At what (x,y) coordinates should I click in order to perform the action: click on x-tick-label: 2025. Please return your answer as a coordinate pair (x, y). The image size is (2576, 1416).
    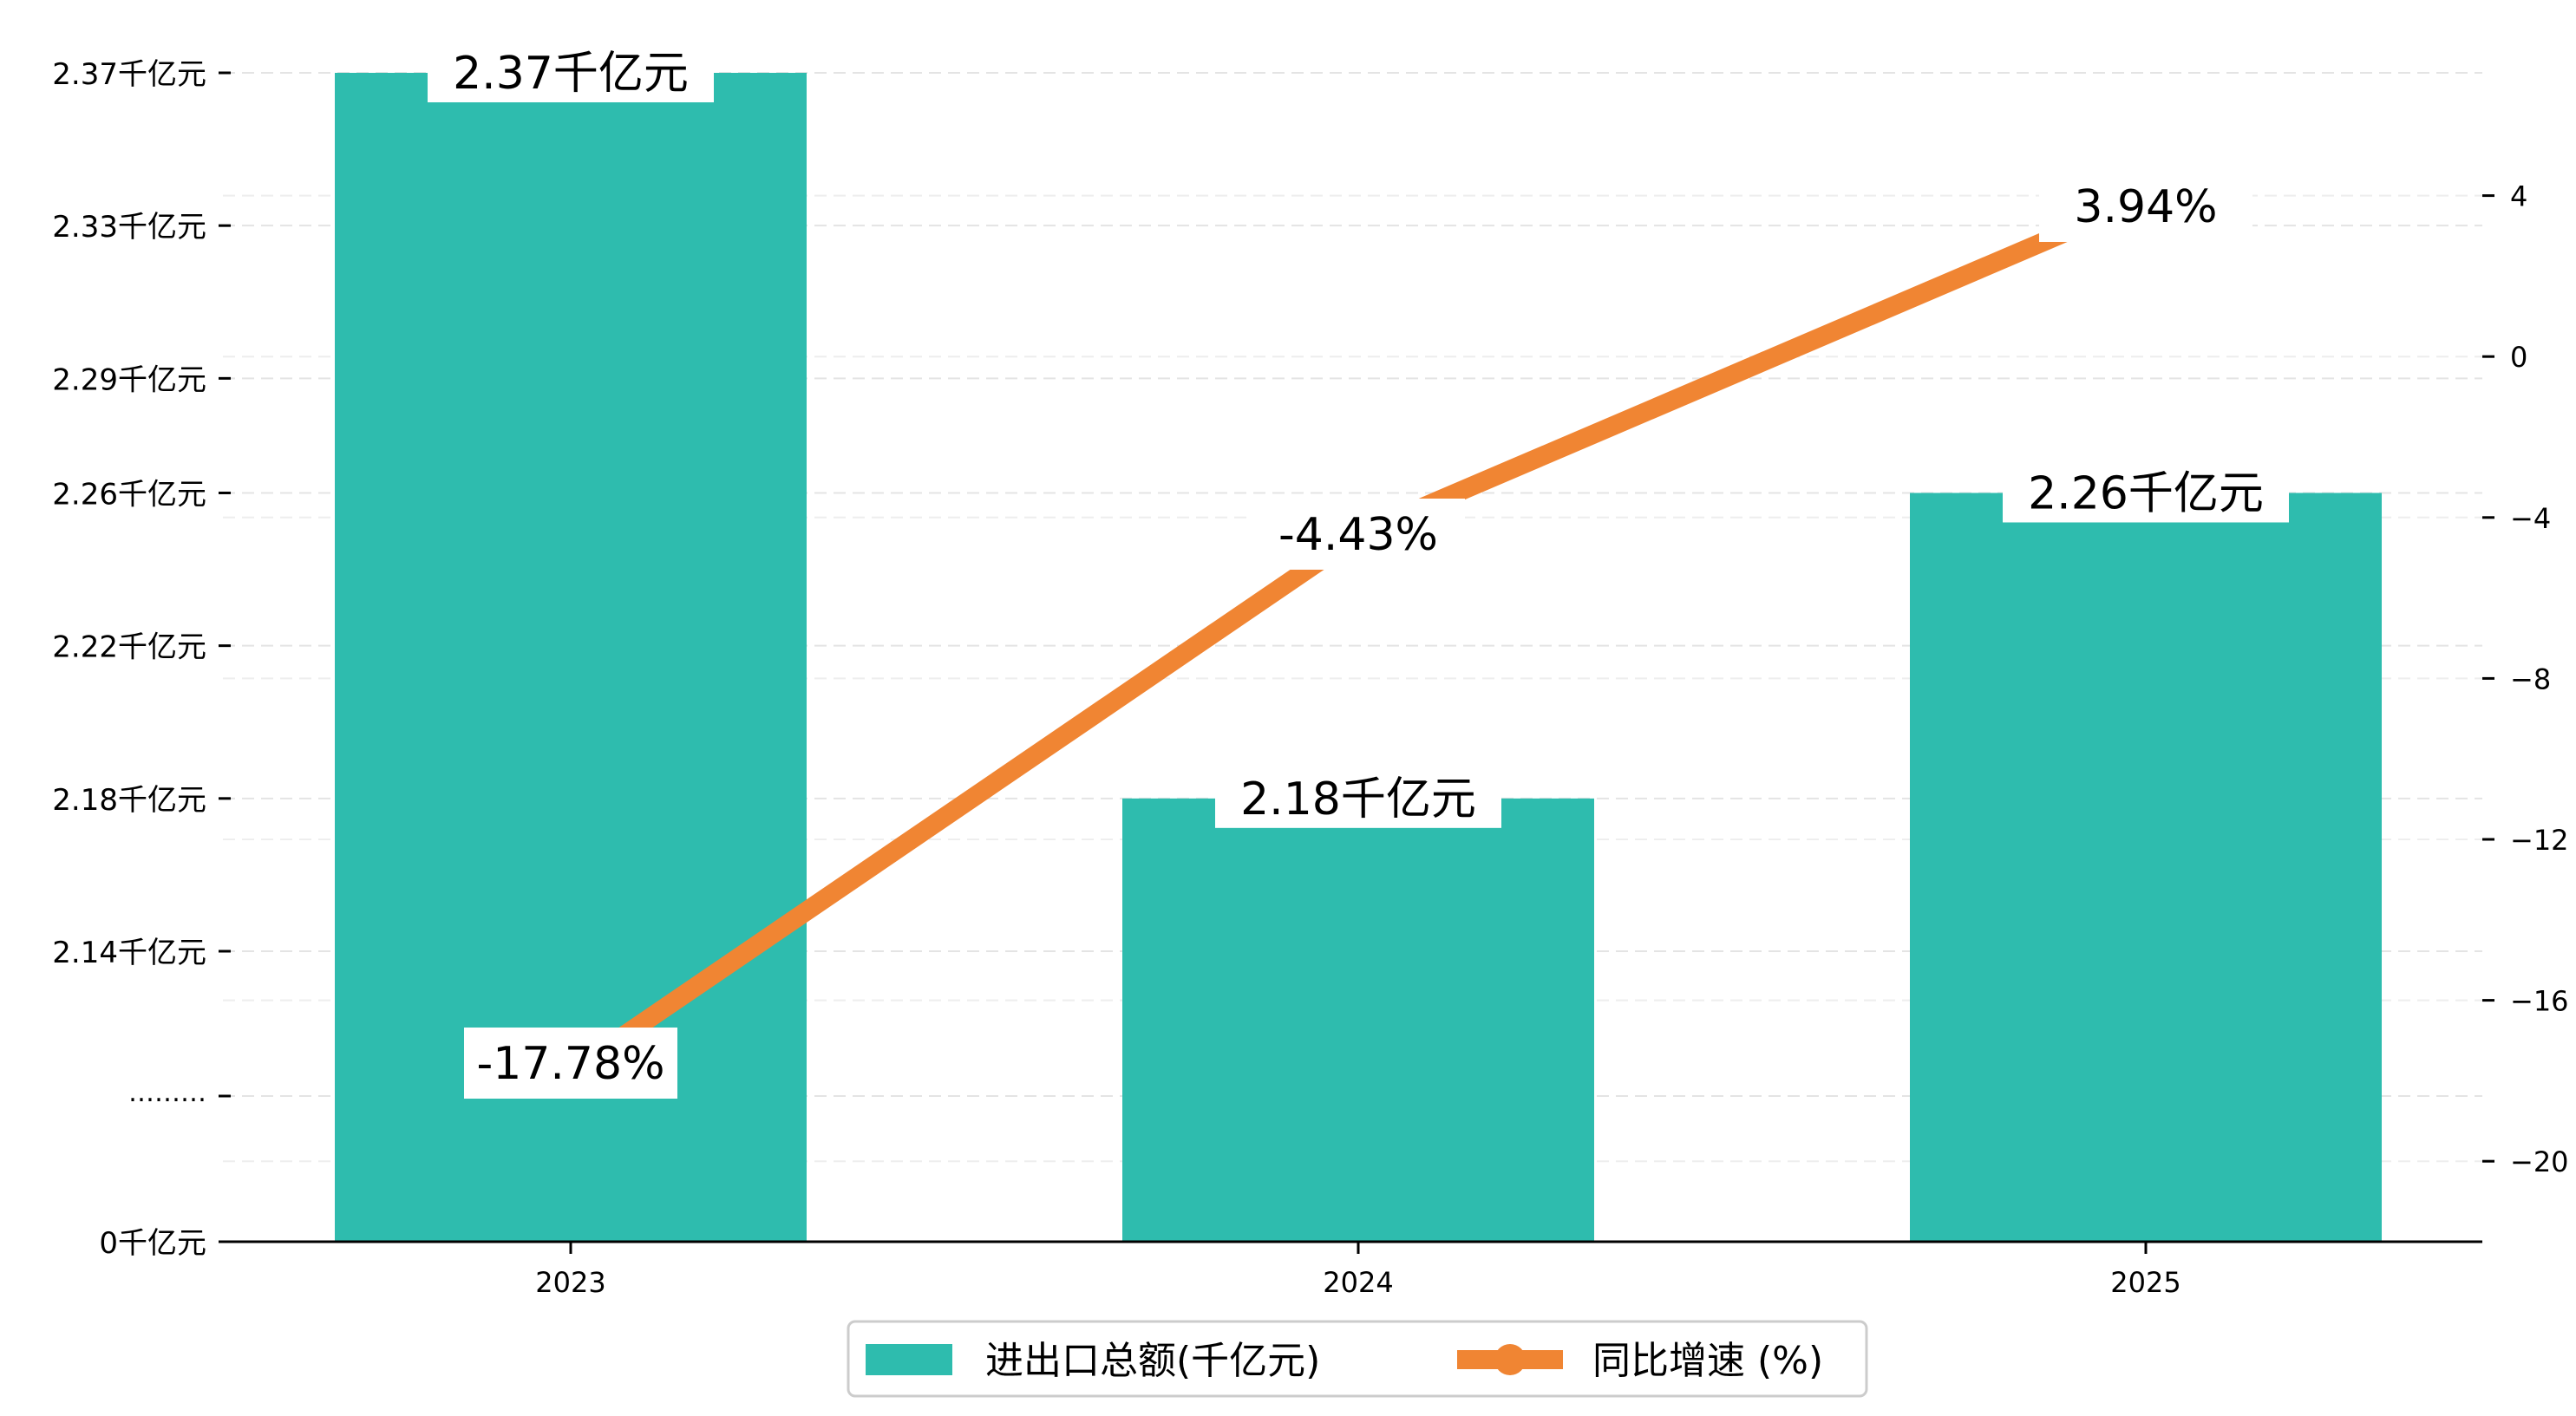
    Looking at the image, I should click on (2145, 1283).